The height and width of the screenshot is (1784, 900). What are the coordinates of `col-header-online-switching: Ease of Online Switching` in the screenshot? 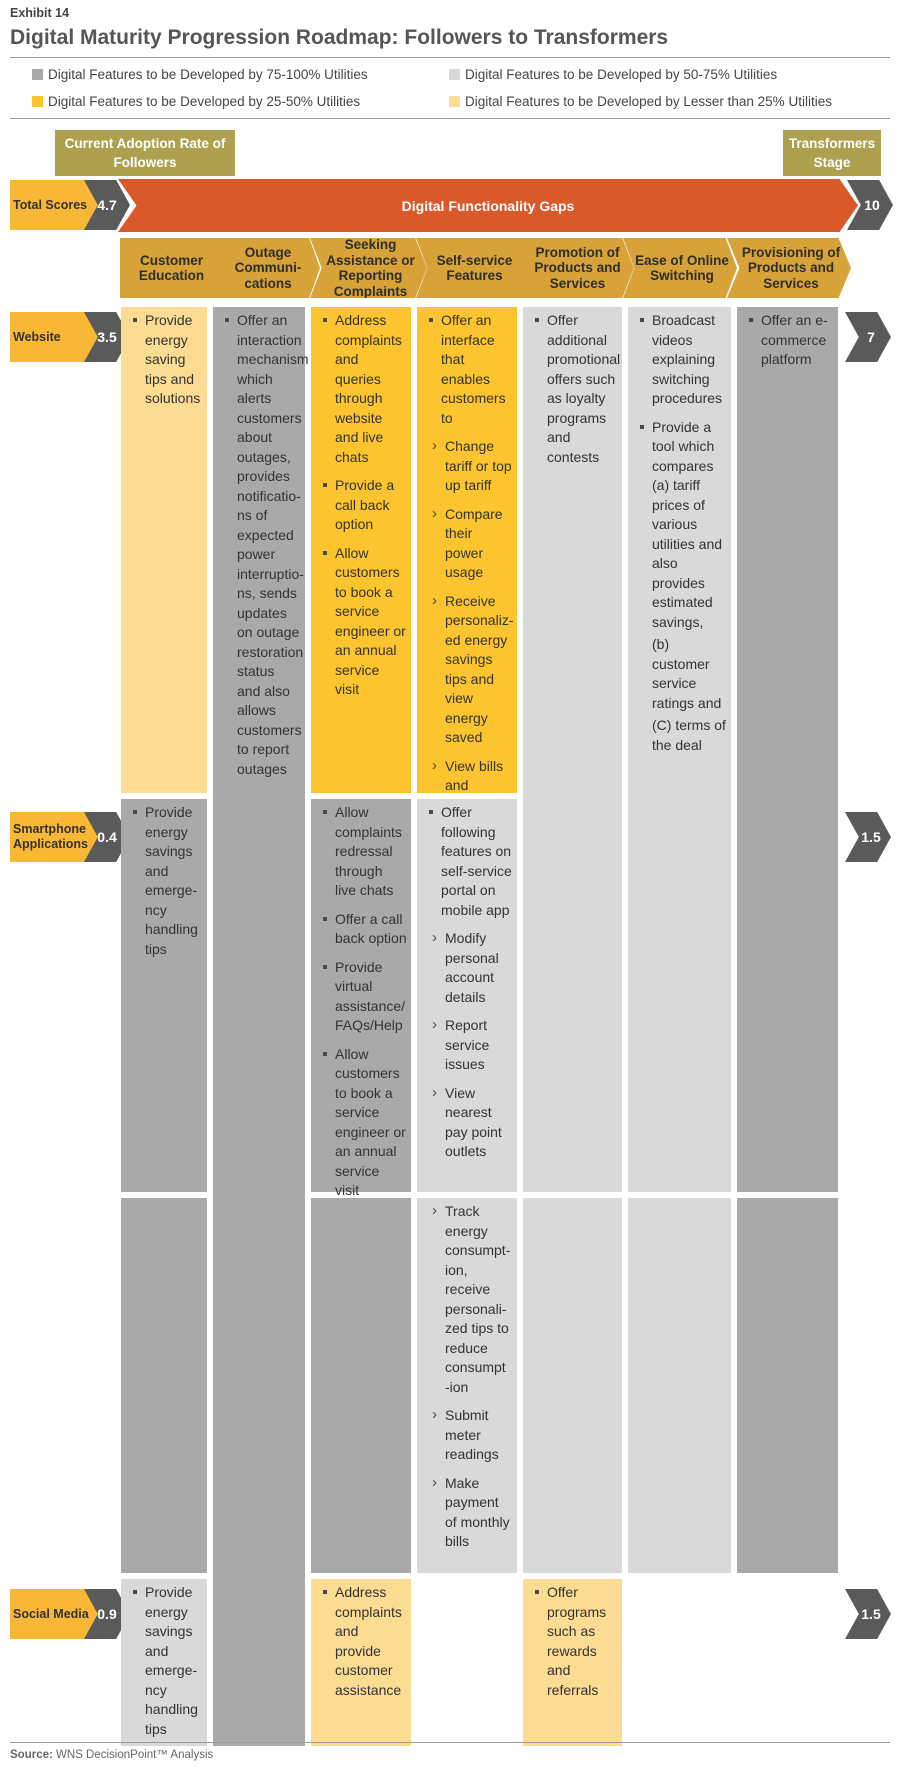 It's located at (680, 268).